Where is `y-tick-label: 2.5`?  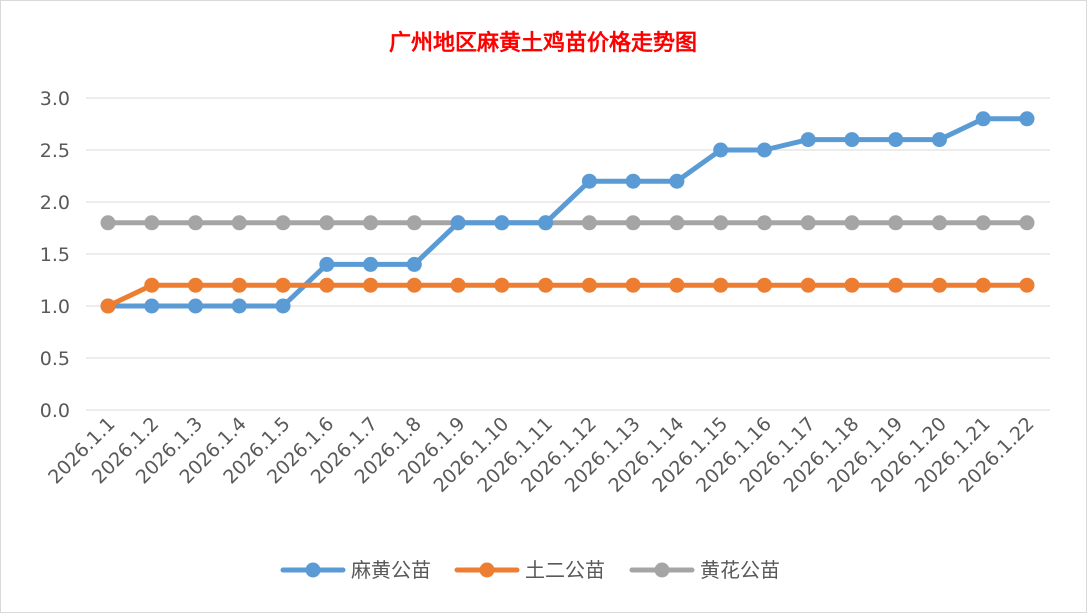
y-tick-label: 2.5 is located at coordinates (55, 151).